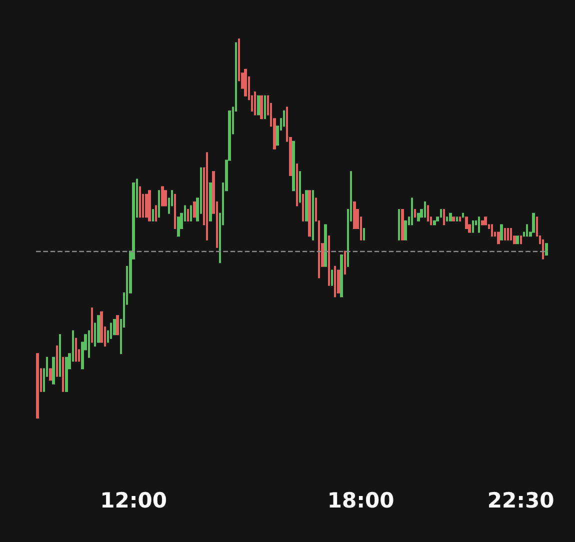  Describe the element at coordinates (520, 500) in the screenshot. I see `x-tick-label: 22:30` at that location.